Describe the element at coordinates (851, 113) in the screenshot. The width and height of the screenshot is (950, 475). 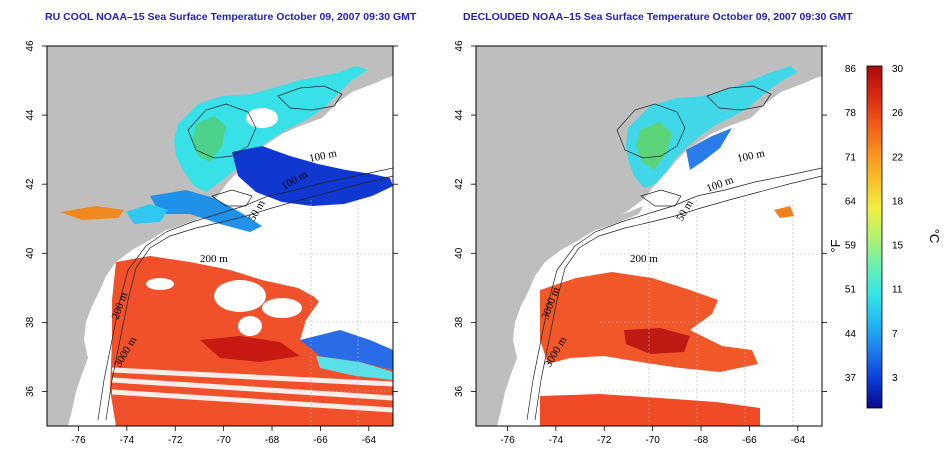
I see `colorbar-fahrenheit-label: 78` at that location.